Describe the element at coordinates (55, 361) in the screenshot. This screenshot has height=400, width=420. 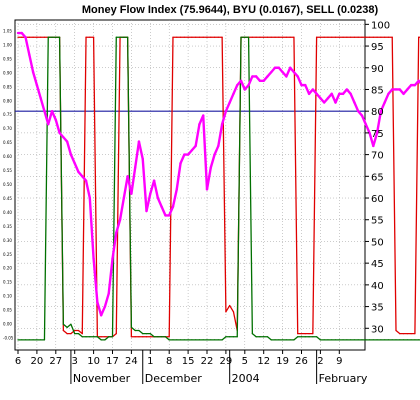
I see `x-tick-label: 27` at that location.